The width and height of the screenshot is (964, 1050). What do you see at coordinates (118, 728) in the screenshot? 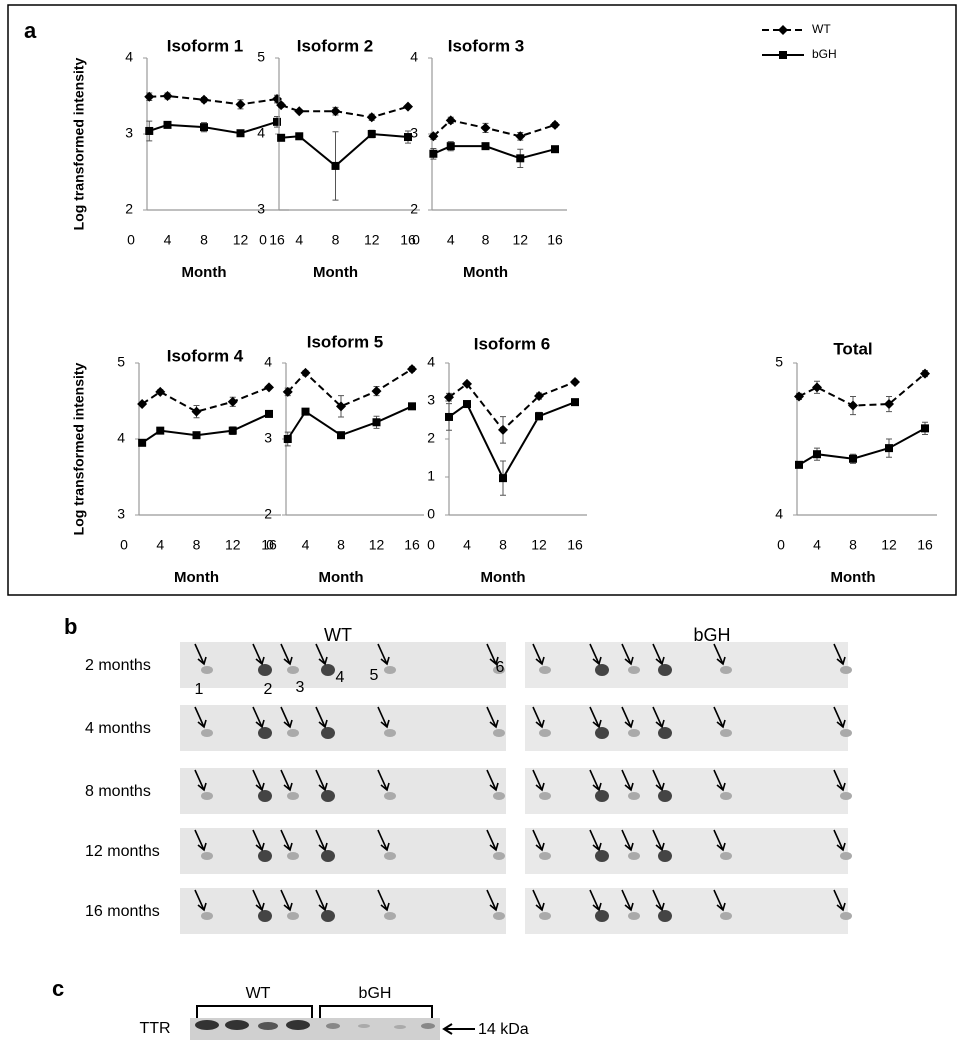
I see `row-label: 4 months` at bounding box center [118, 728].